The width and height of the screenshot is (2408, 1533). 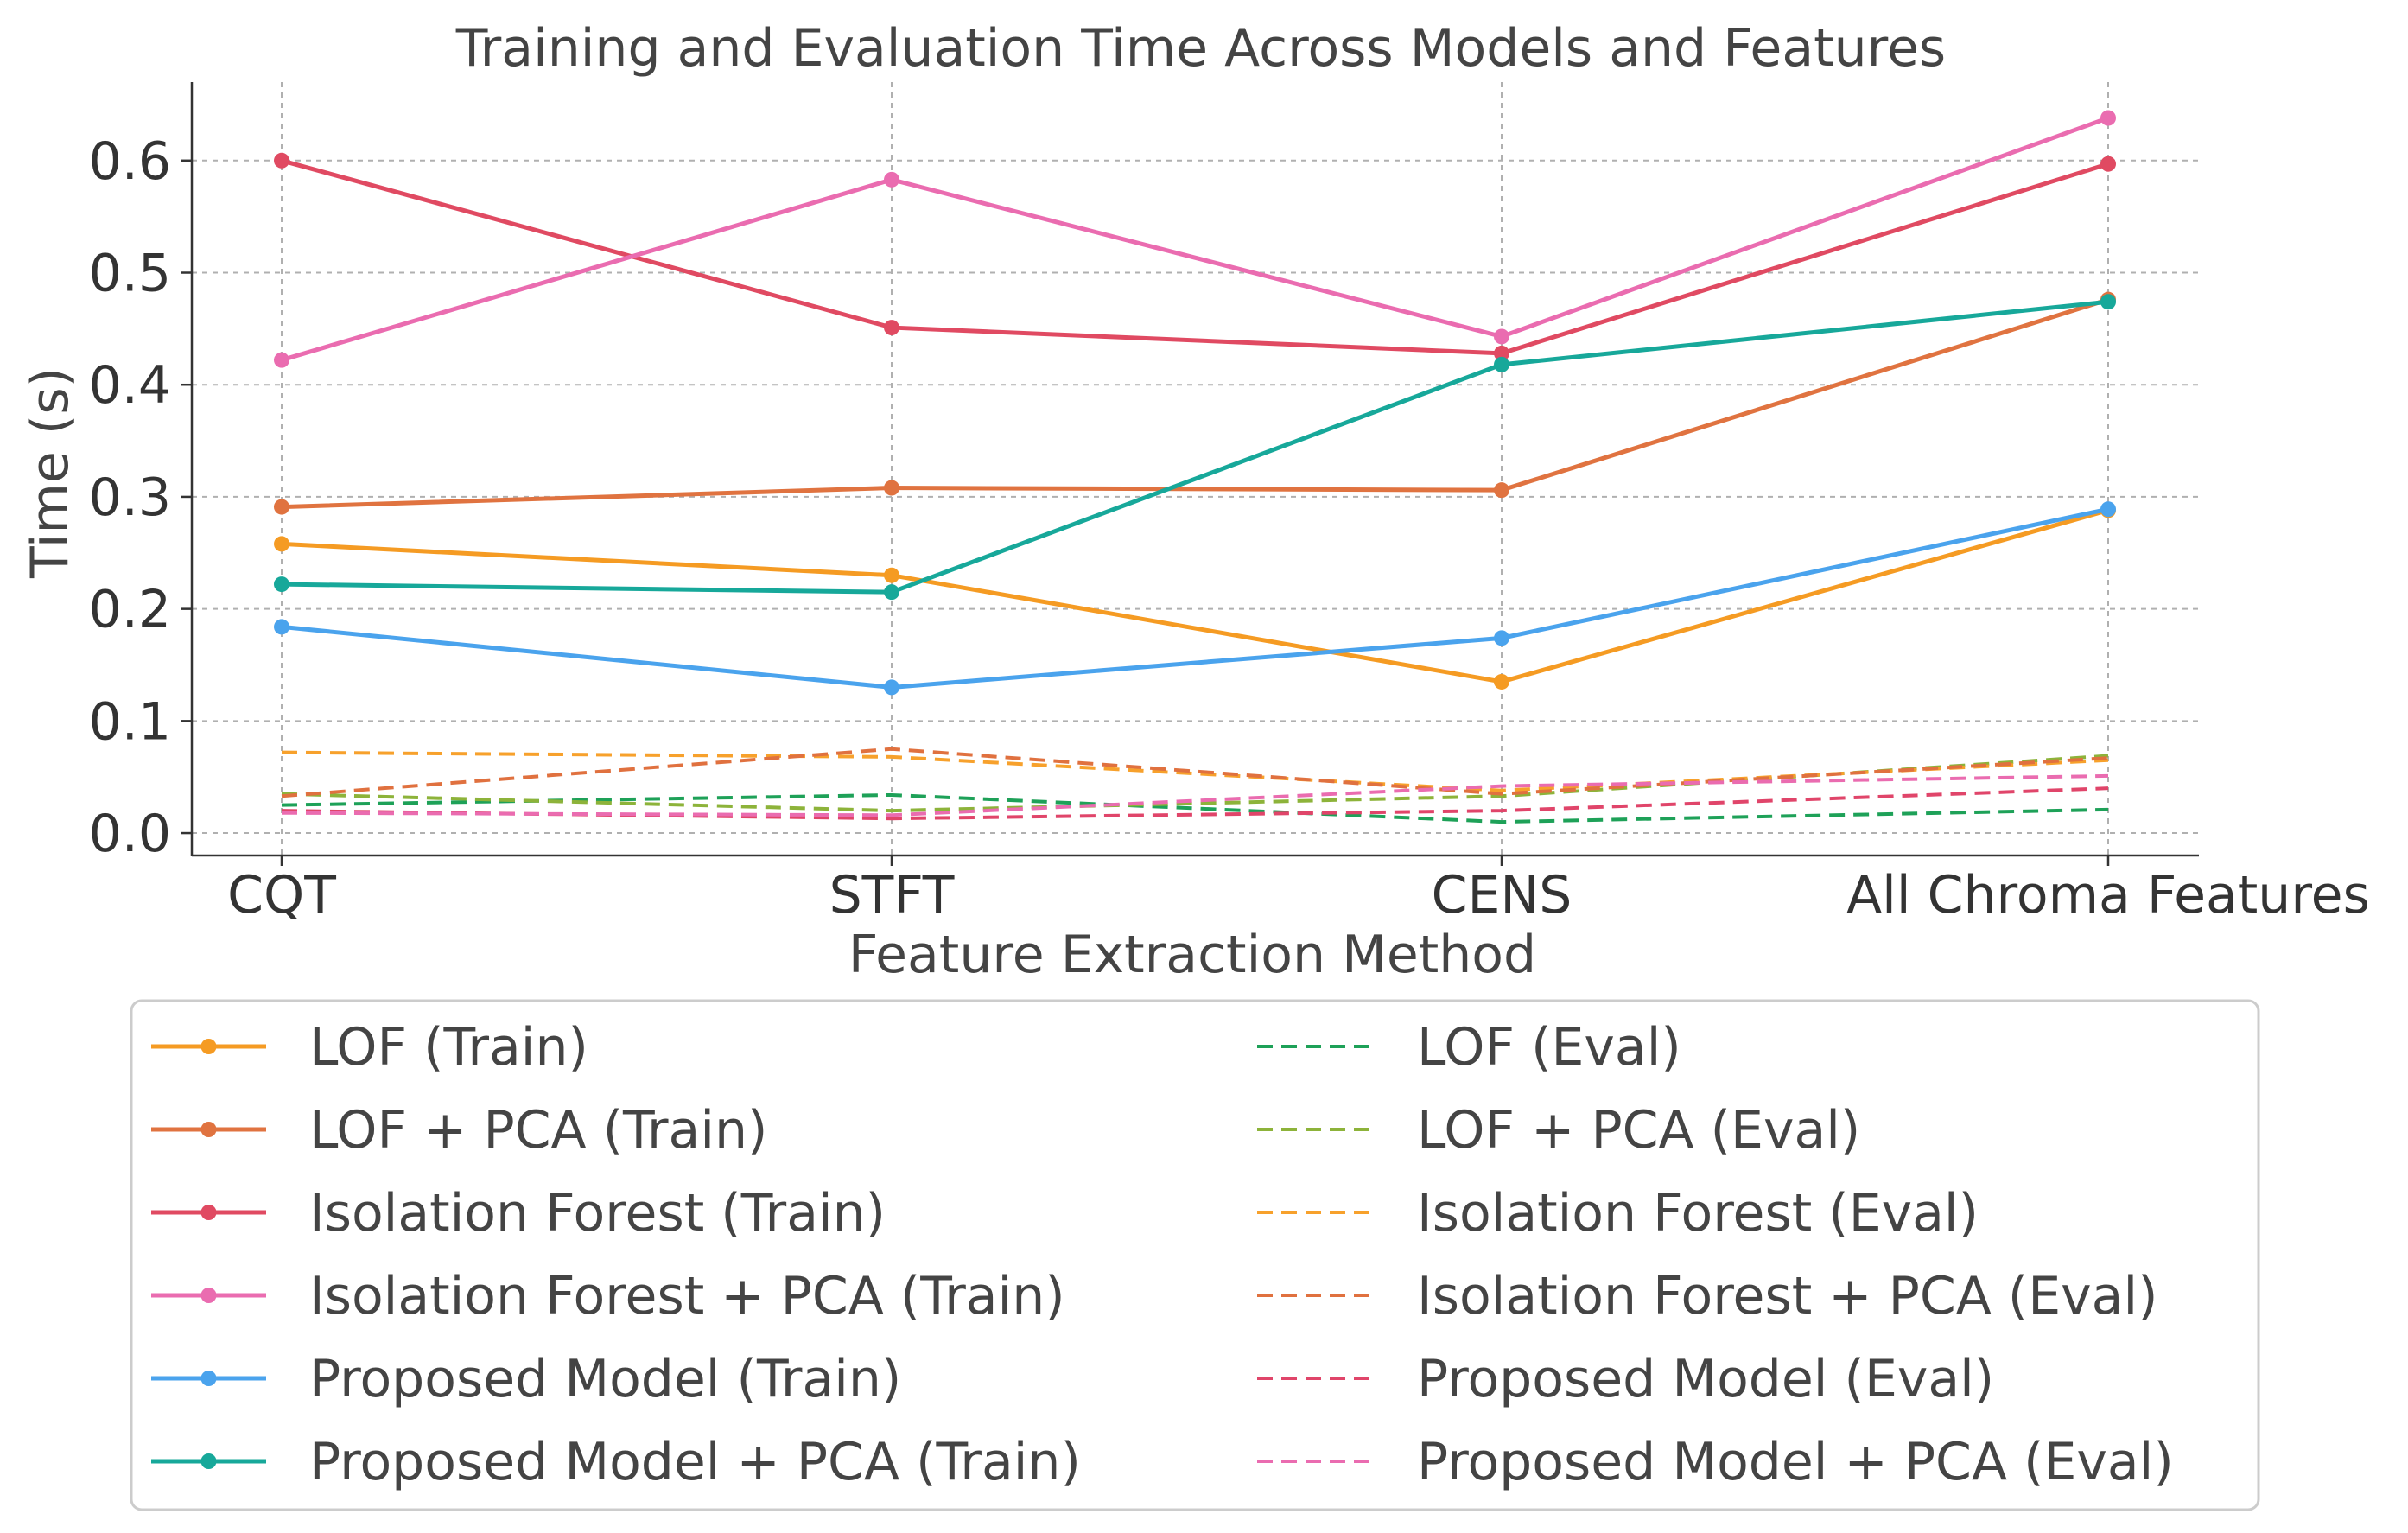 What do you see at coordinates (1638, 1131) in the screenshot?
I see `legend-label-lof-pca-eval: LOF + PCA (Eval)` at bounding box center [1638, 1131].